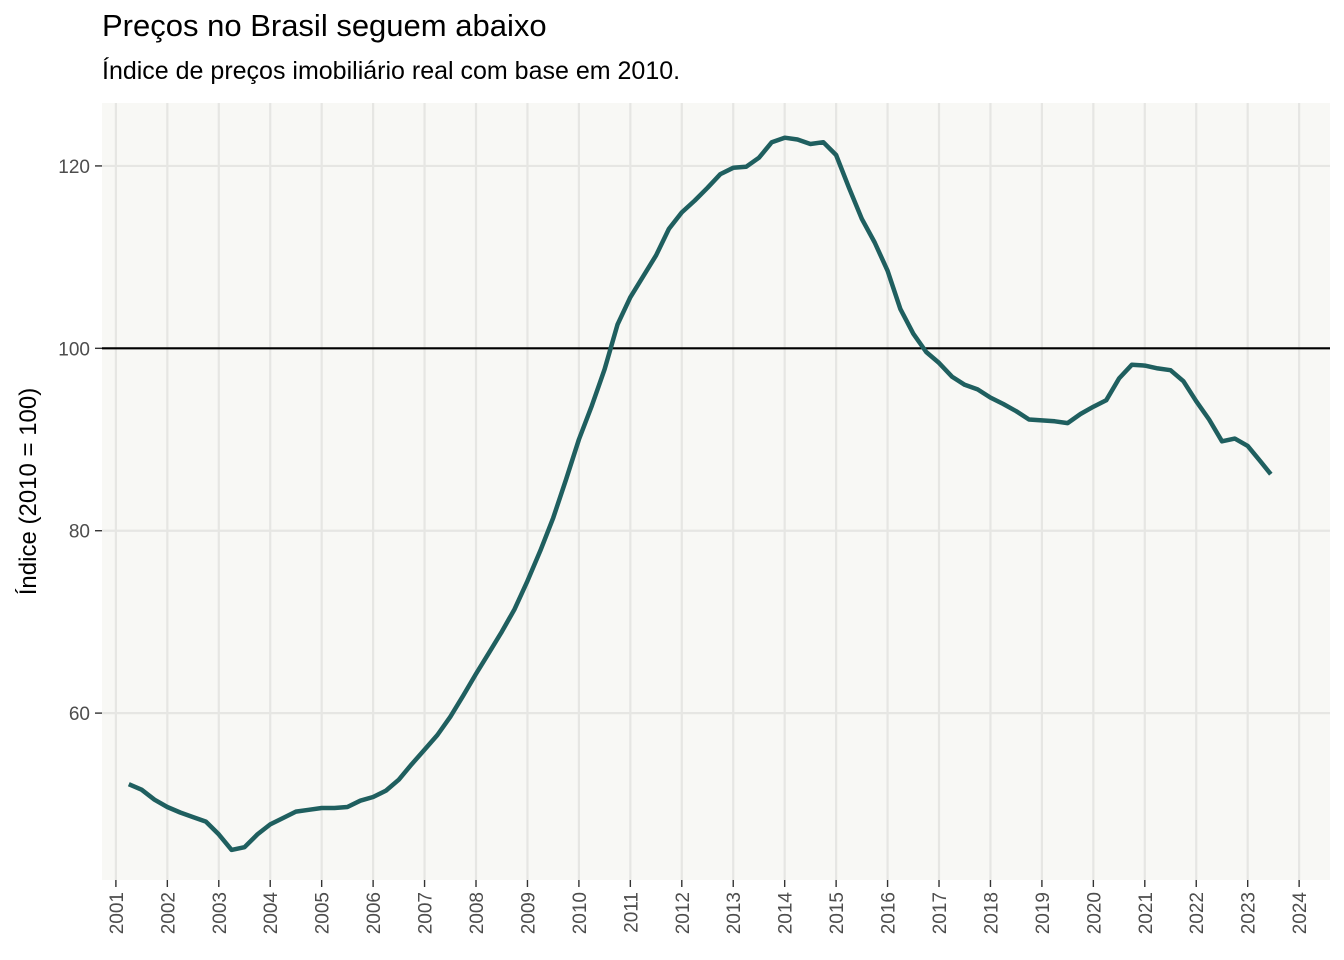 The width and height of the screenshot is (1344, 960). What do you see at coordinates (324, 25) in the screenshot?
I see `chart-title: Preços no Brasil seguem abaixo` at bounding box center [324, 25].